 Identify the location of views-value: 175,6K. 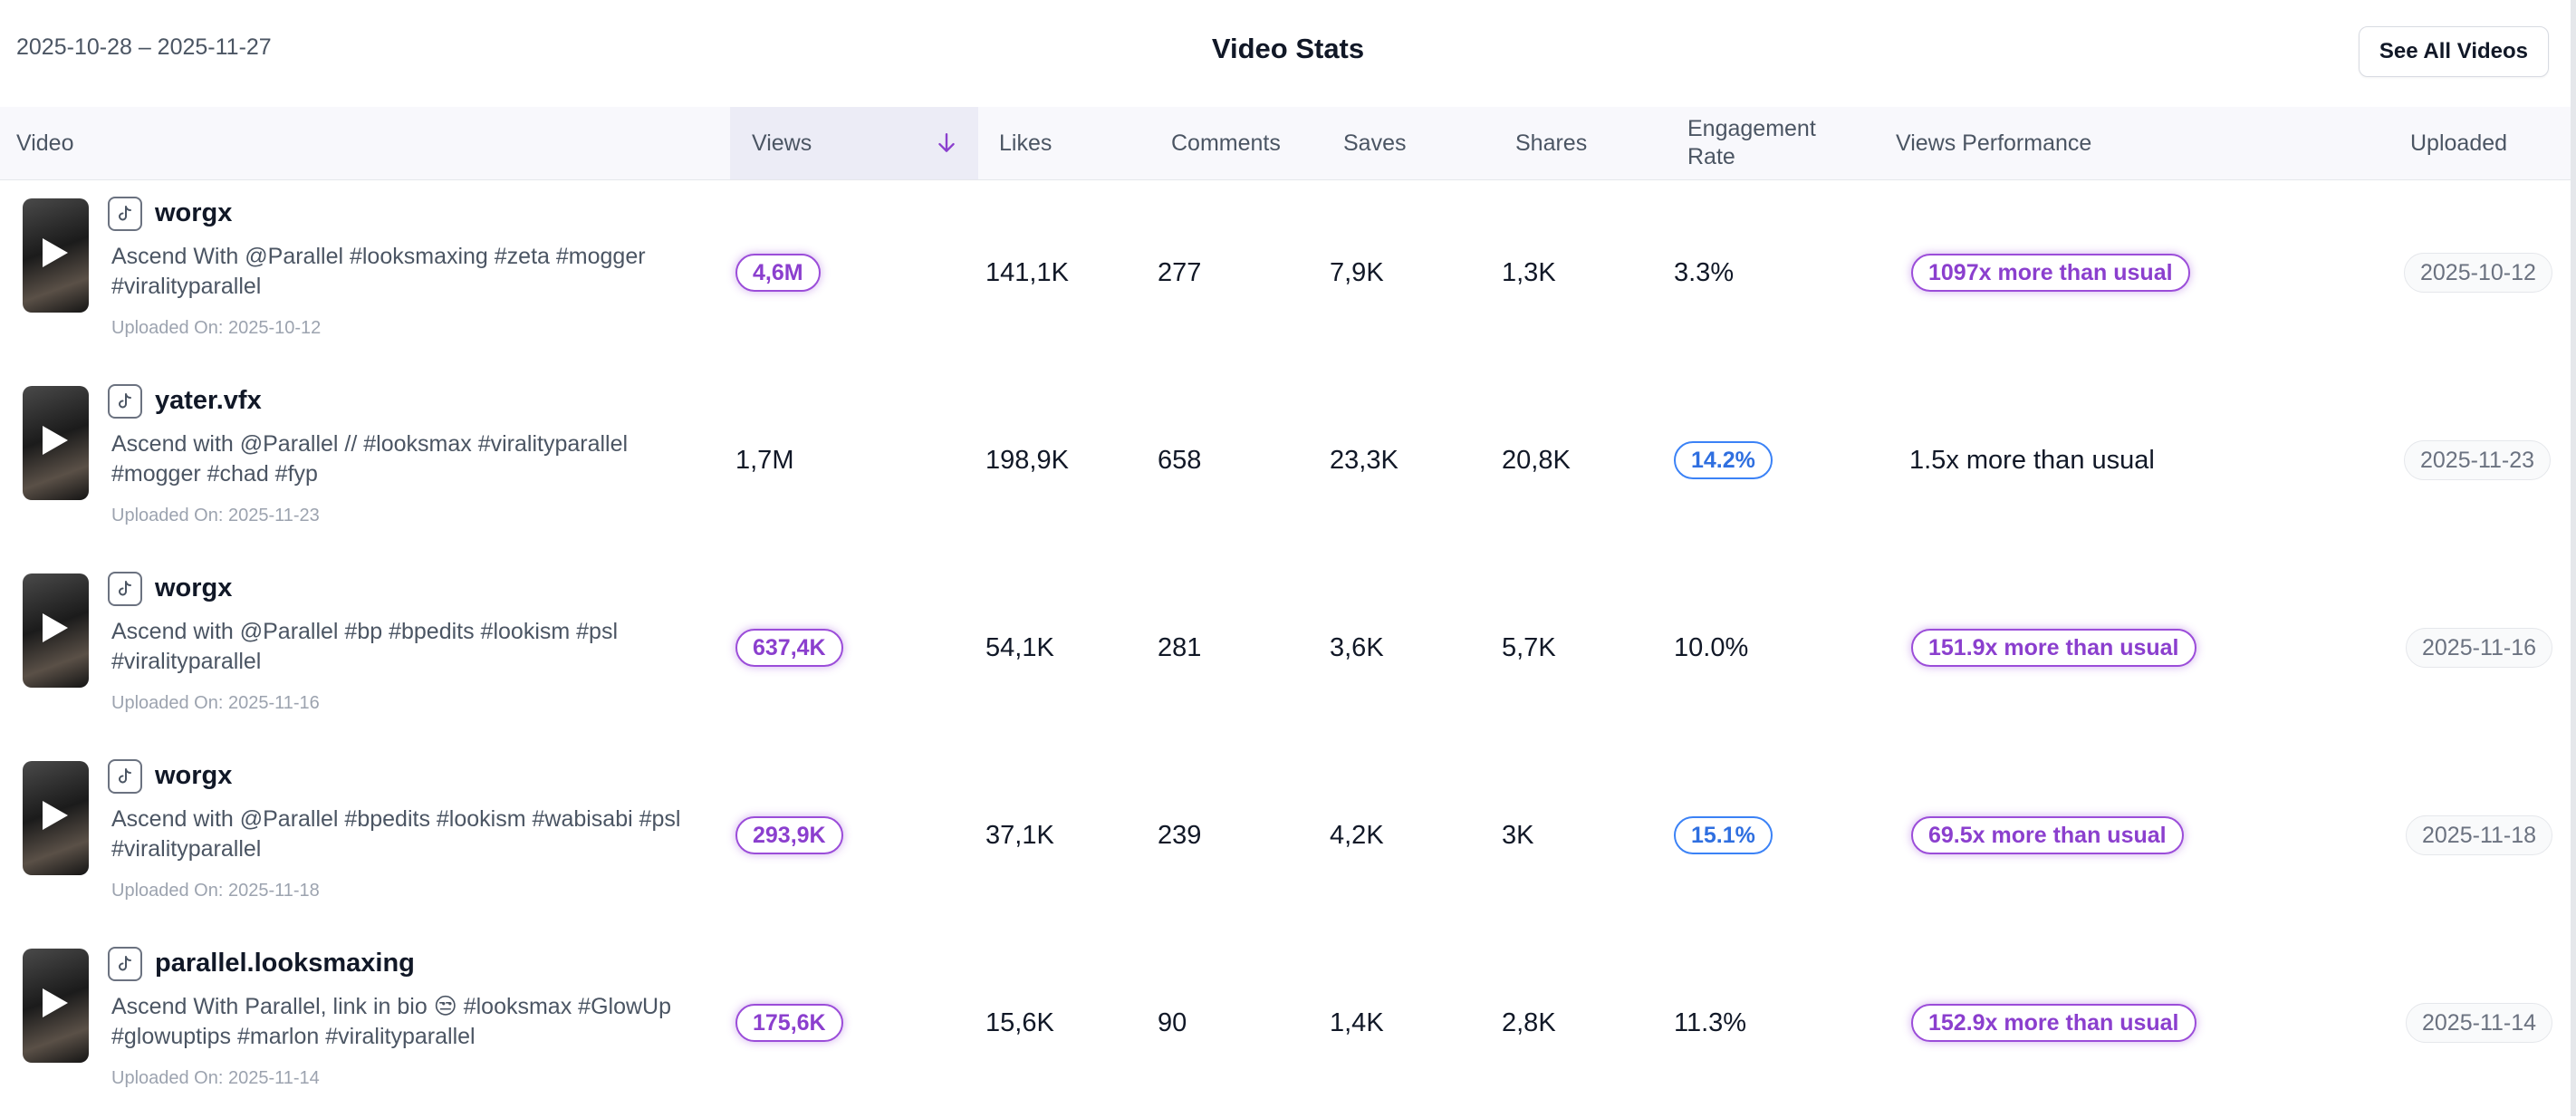
(789, 1023).